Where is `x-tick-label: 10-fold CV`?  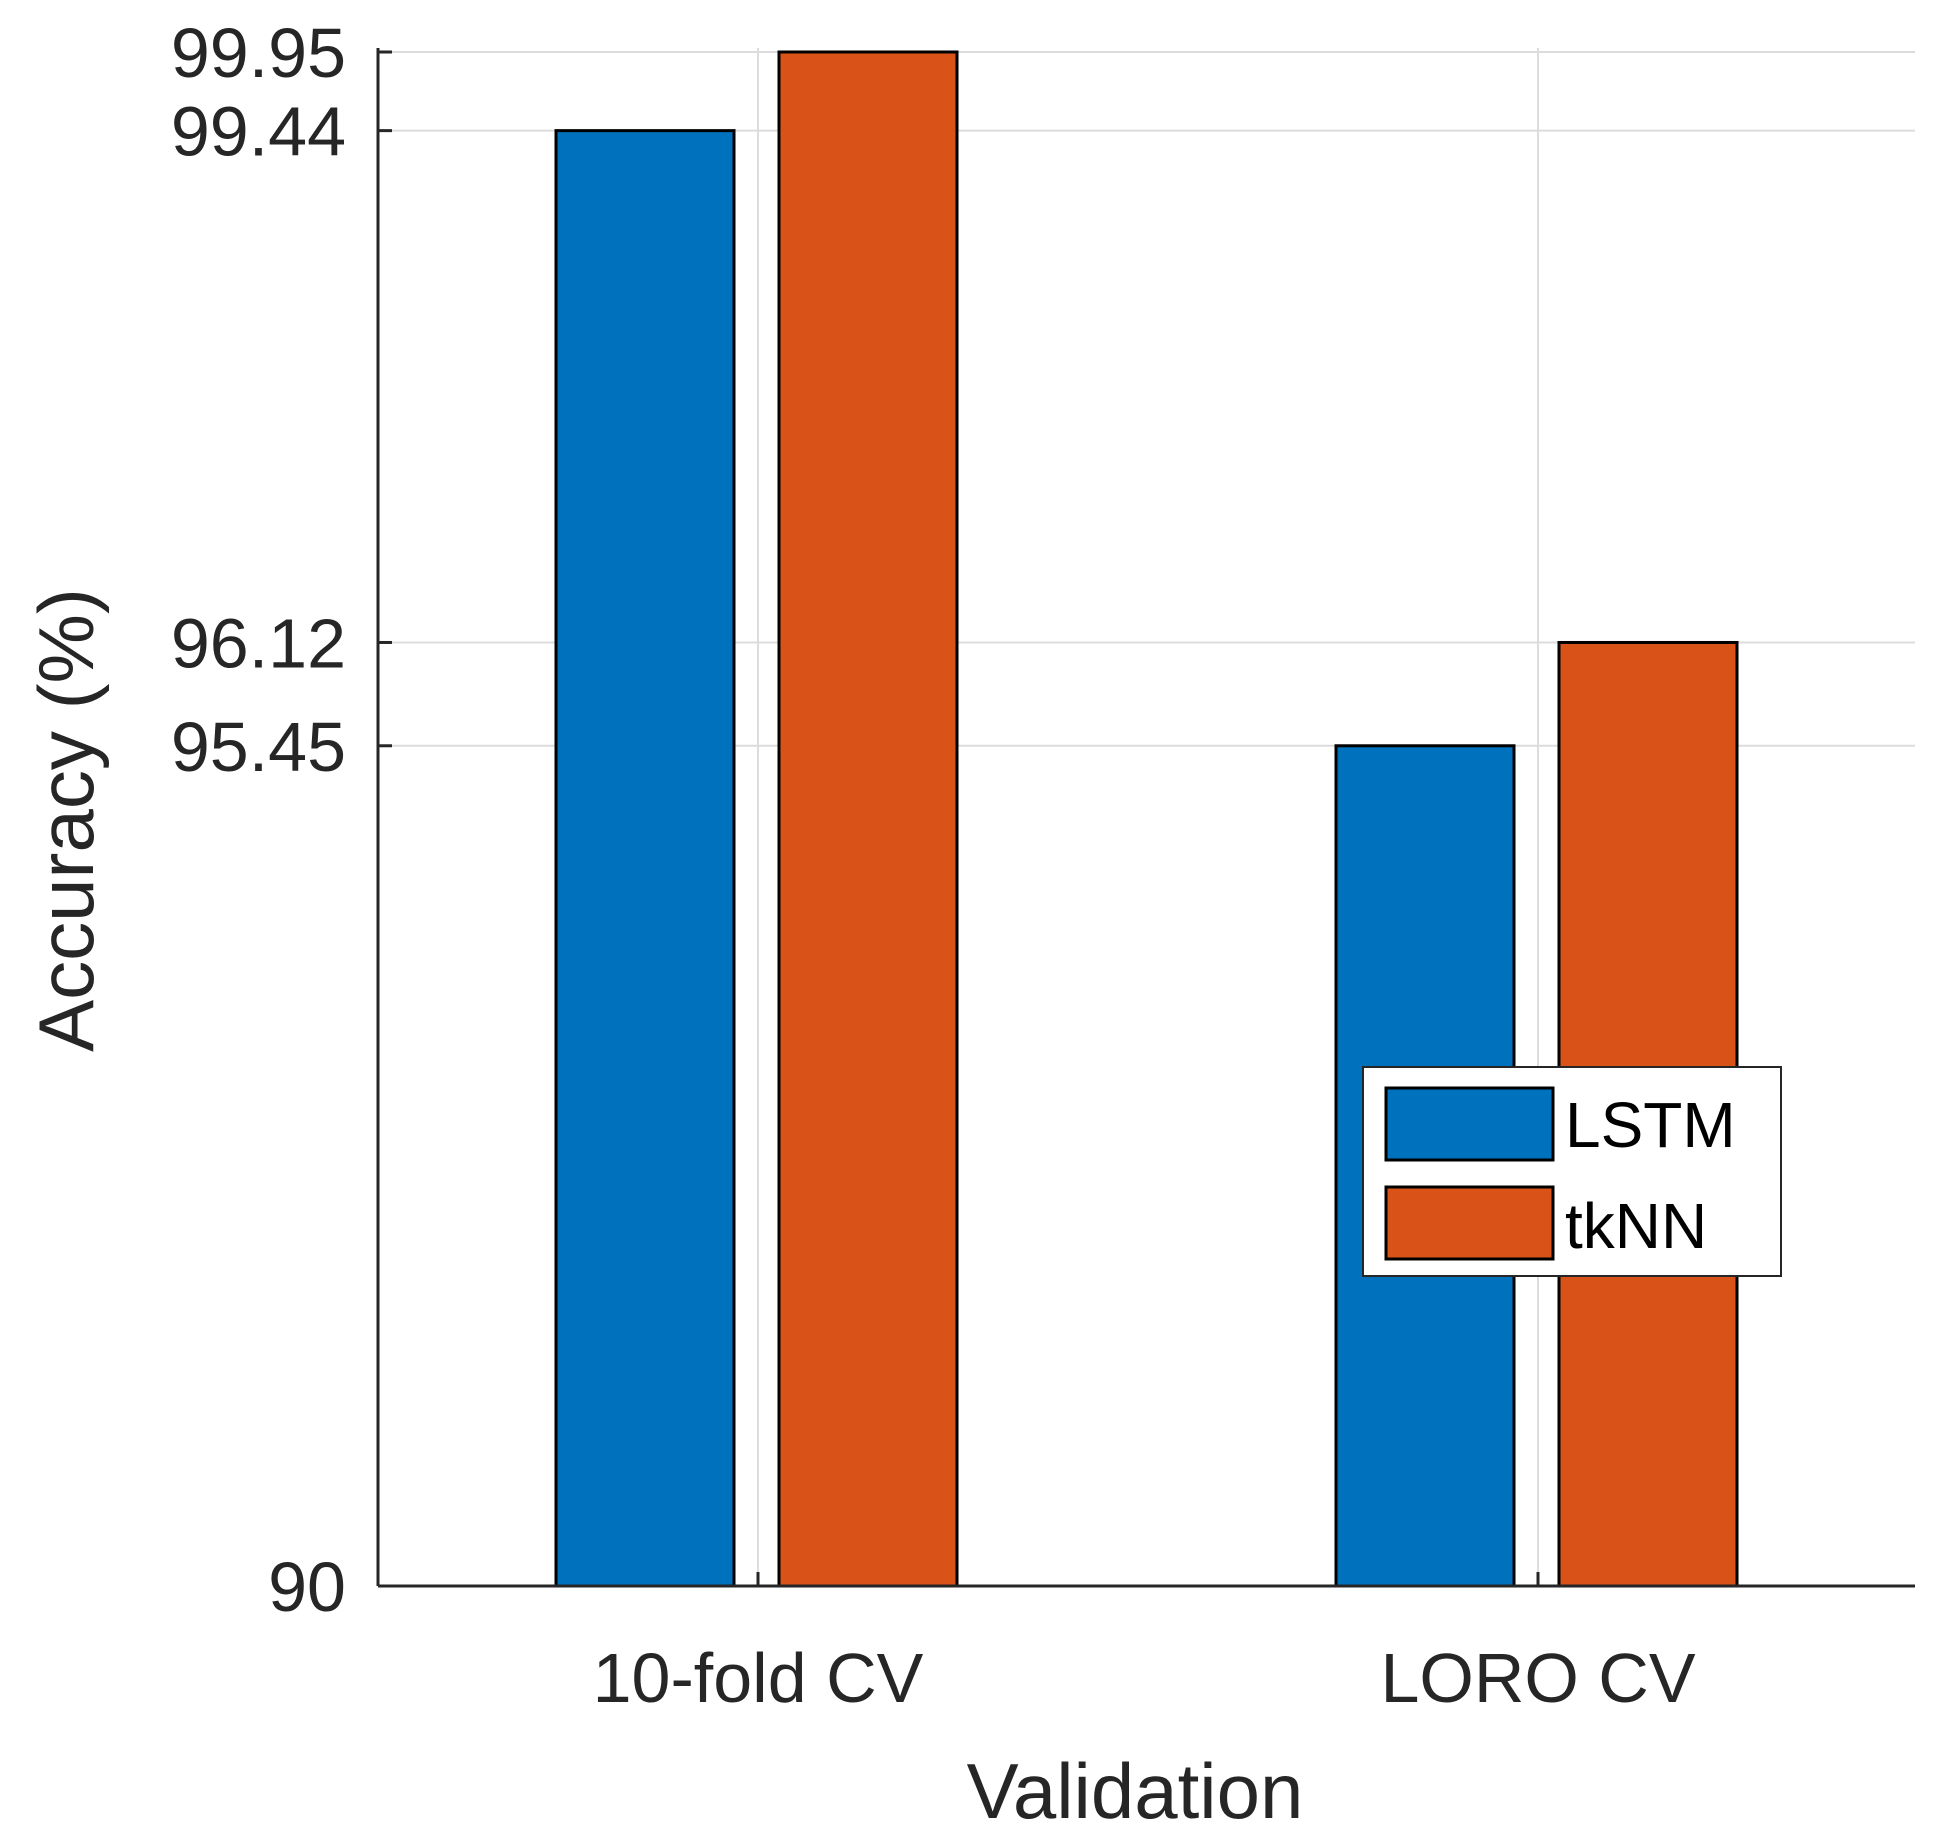 x-tick-label: 10-fold CV is located at coordinates (758, 1678).